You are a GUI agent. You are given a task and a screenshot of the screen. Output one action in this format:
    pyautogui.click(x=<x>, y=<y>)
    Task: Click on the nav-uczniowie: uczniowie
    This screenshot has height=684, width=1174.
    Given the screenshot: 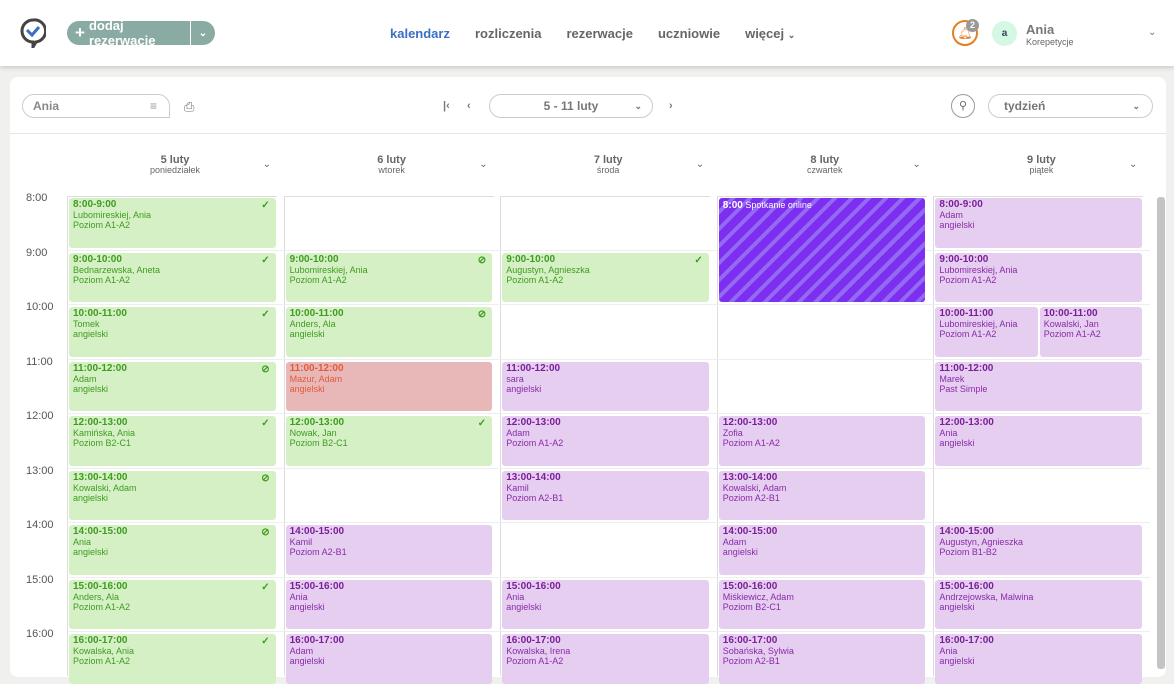 What is the action you would take?
    pyautogui.click(x=689, y=33)
    